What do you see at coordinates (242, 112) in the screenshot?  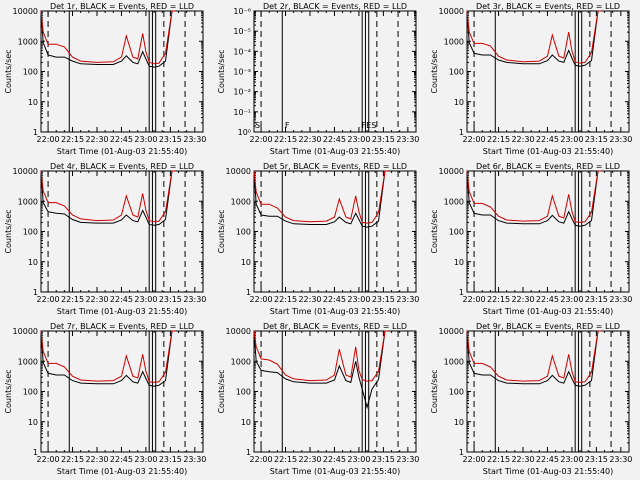 I see `y-tick-label: 10⁻¹` at bounding box center [242, 112].